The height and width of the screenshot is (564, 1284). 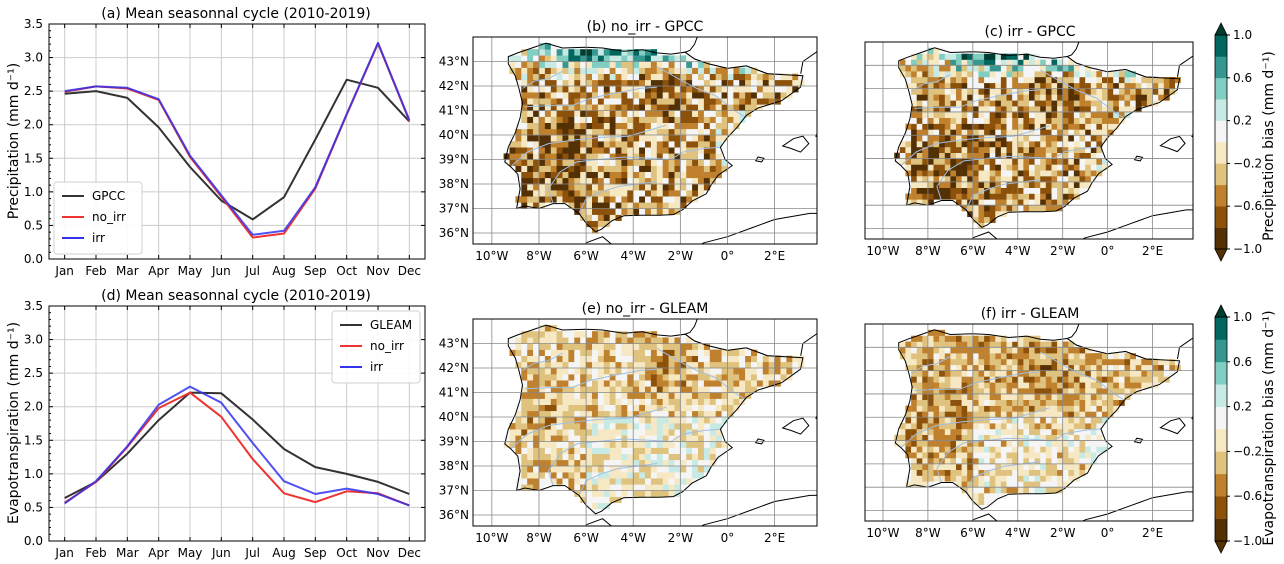 I want to click on y-tick-label: 0.5, so click(x=33, y=225).